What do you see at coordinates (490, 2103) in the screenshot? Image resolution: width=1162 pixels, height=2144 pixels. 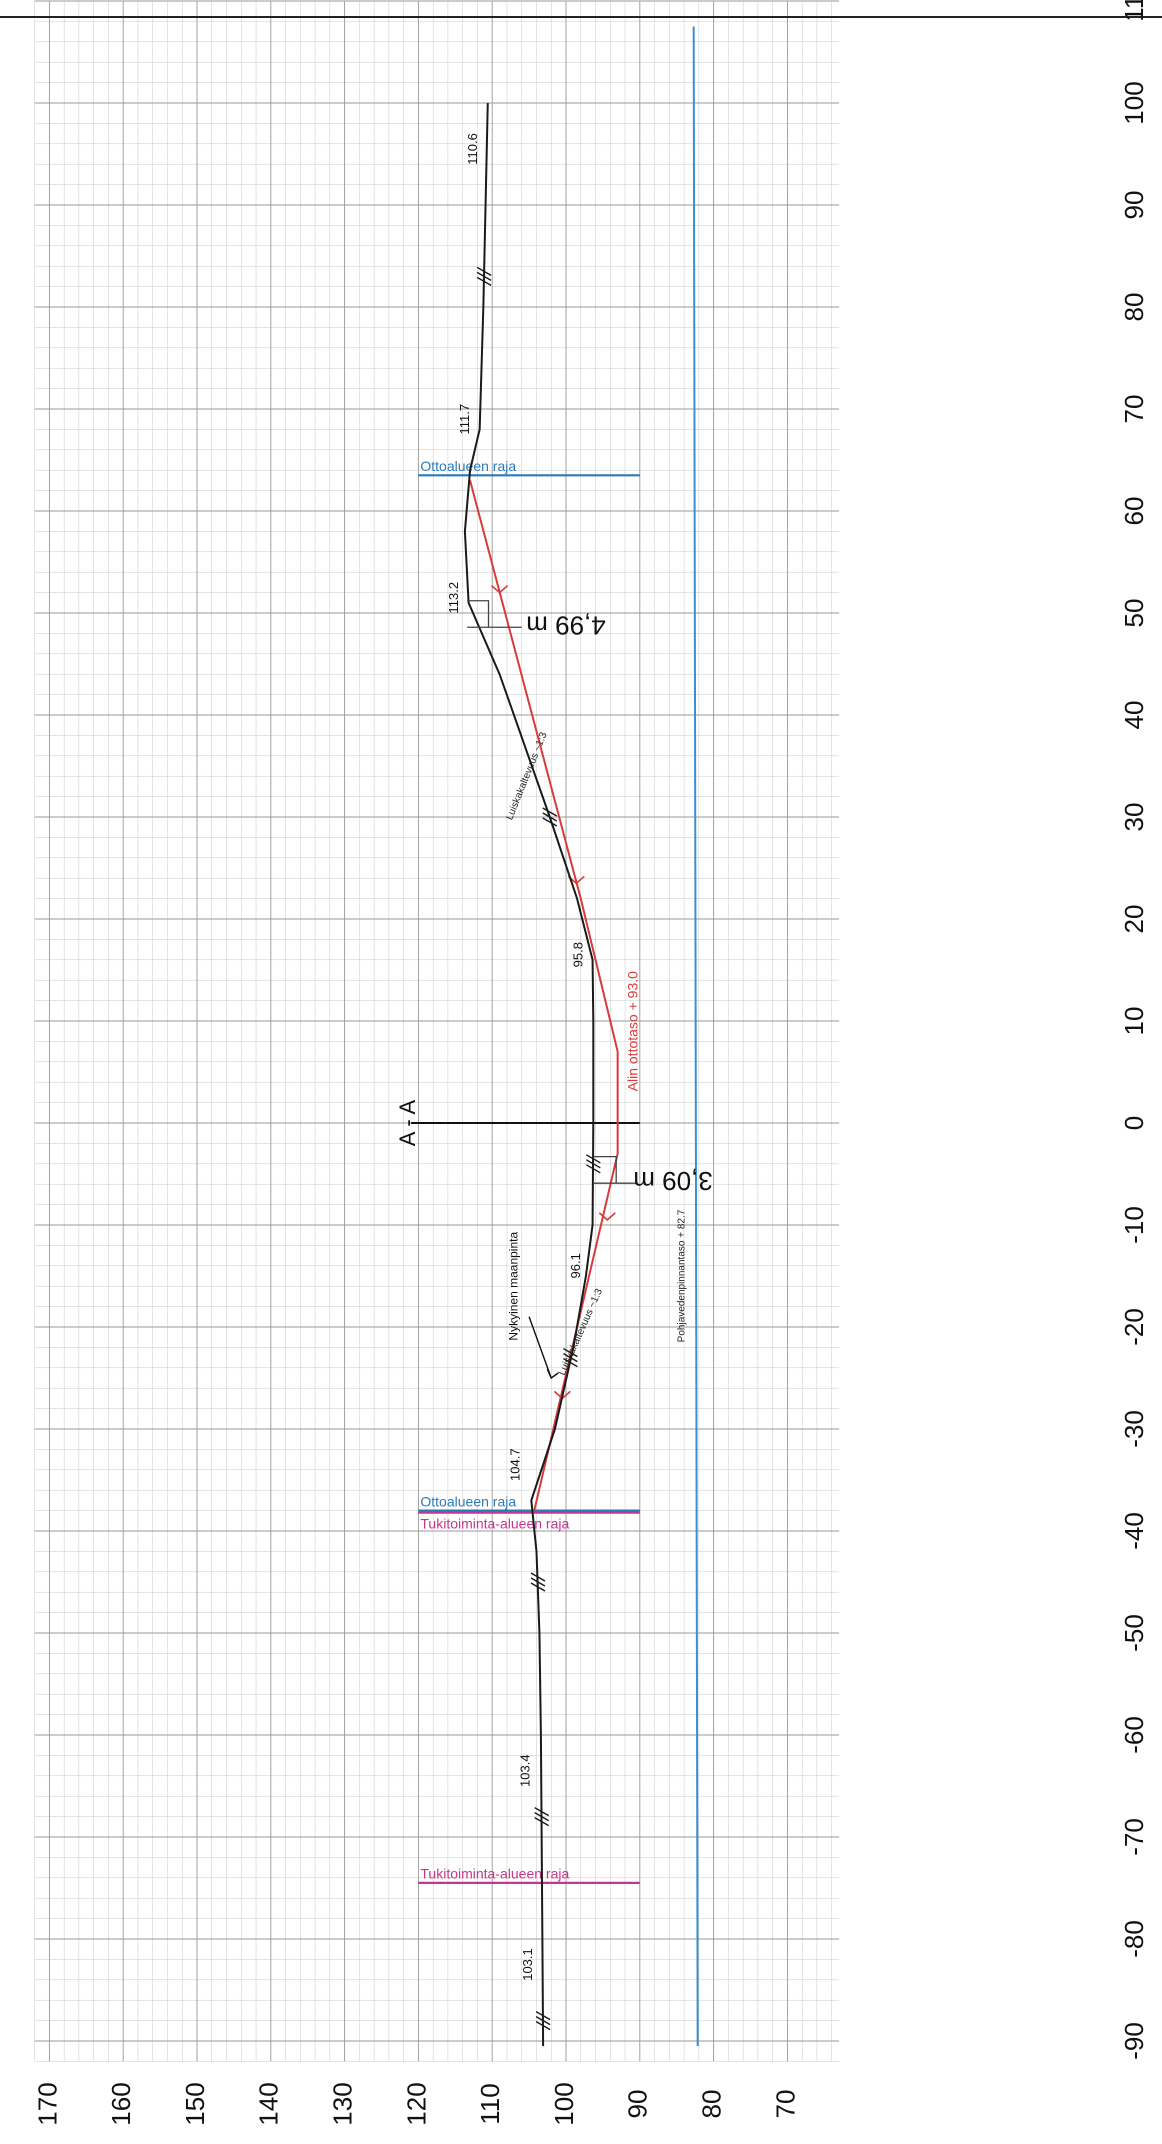 I see `elevation-tick-label: 110` at bounding box center [490, 2103].